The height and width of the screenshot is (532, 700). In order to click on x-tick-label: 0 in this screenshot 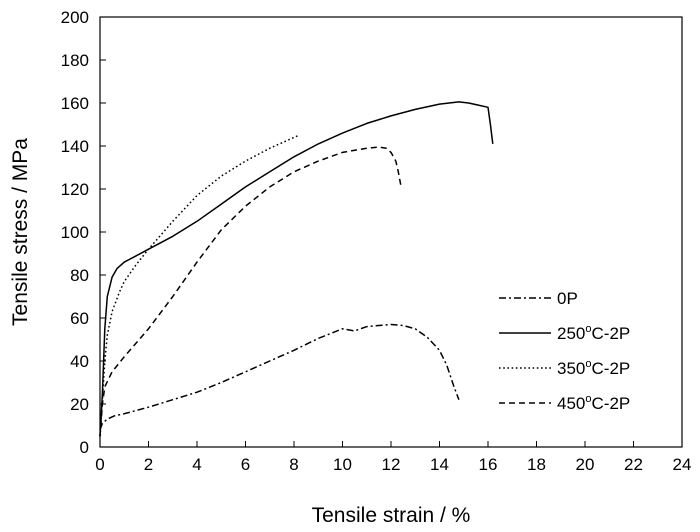, I will do `click(99, 464)`.